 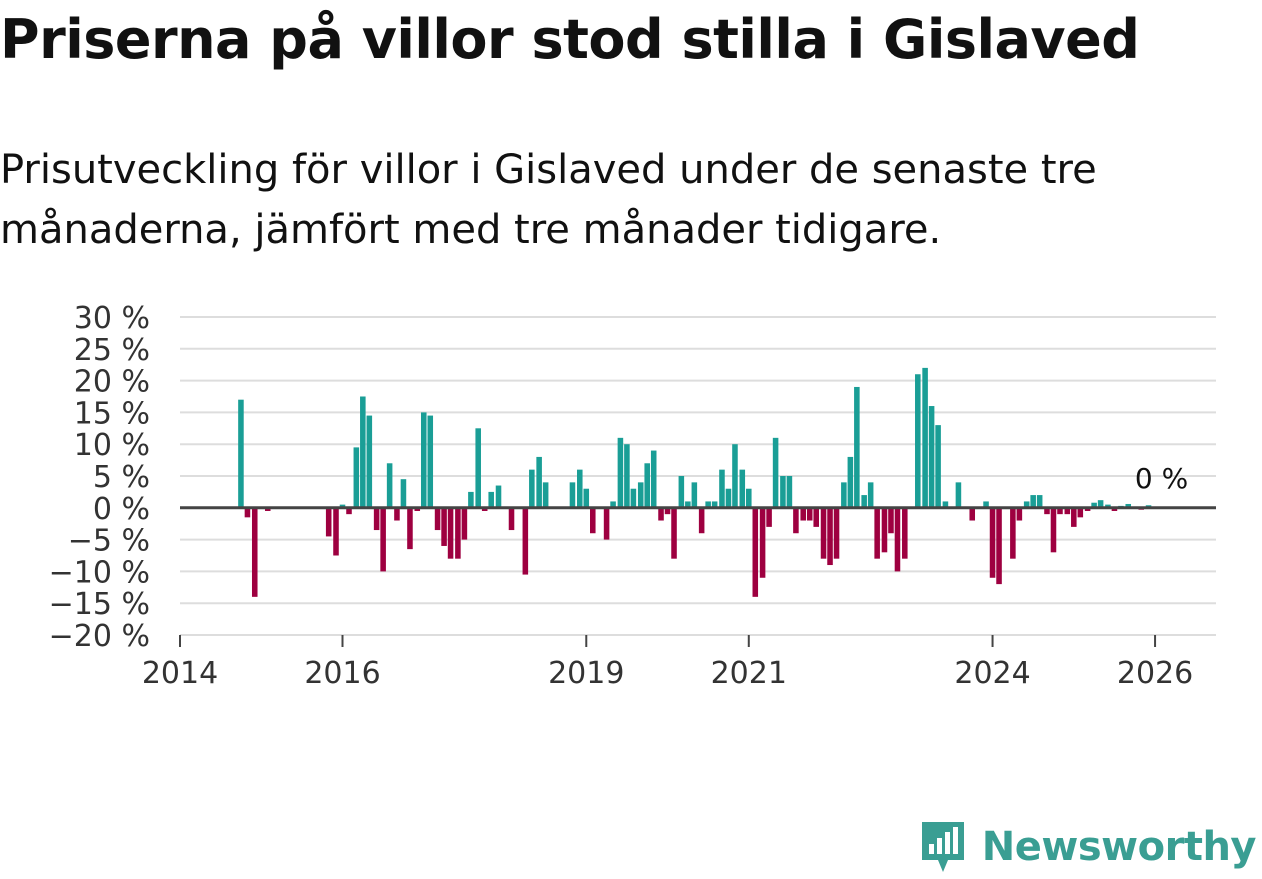 What do you see at coordinates (342, 673) in the screenshot?
I see `x-tick-label: 2016` at bounding box center [342, 673].